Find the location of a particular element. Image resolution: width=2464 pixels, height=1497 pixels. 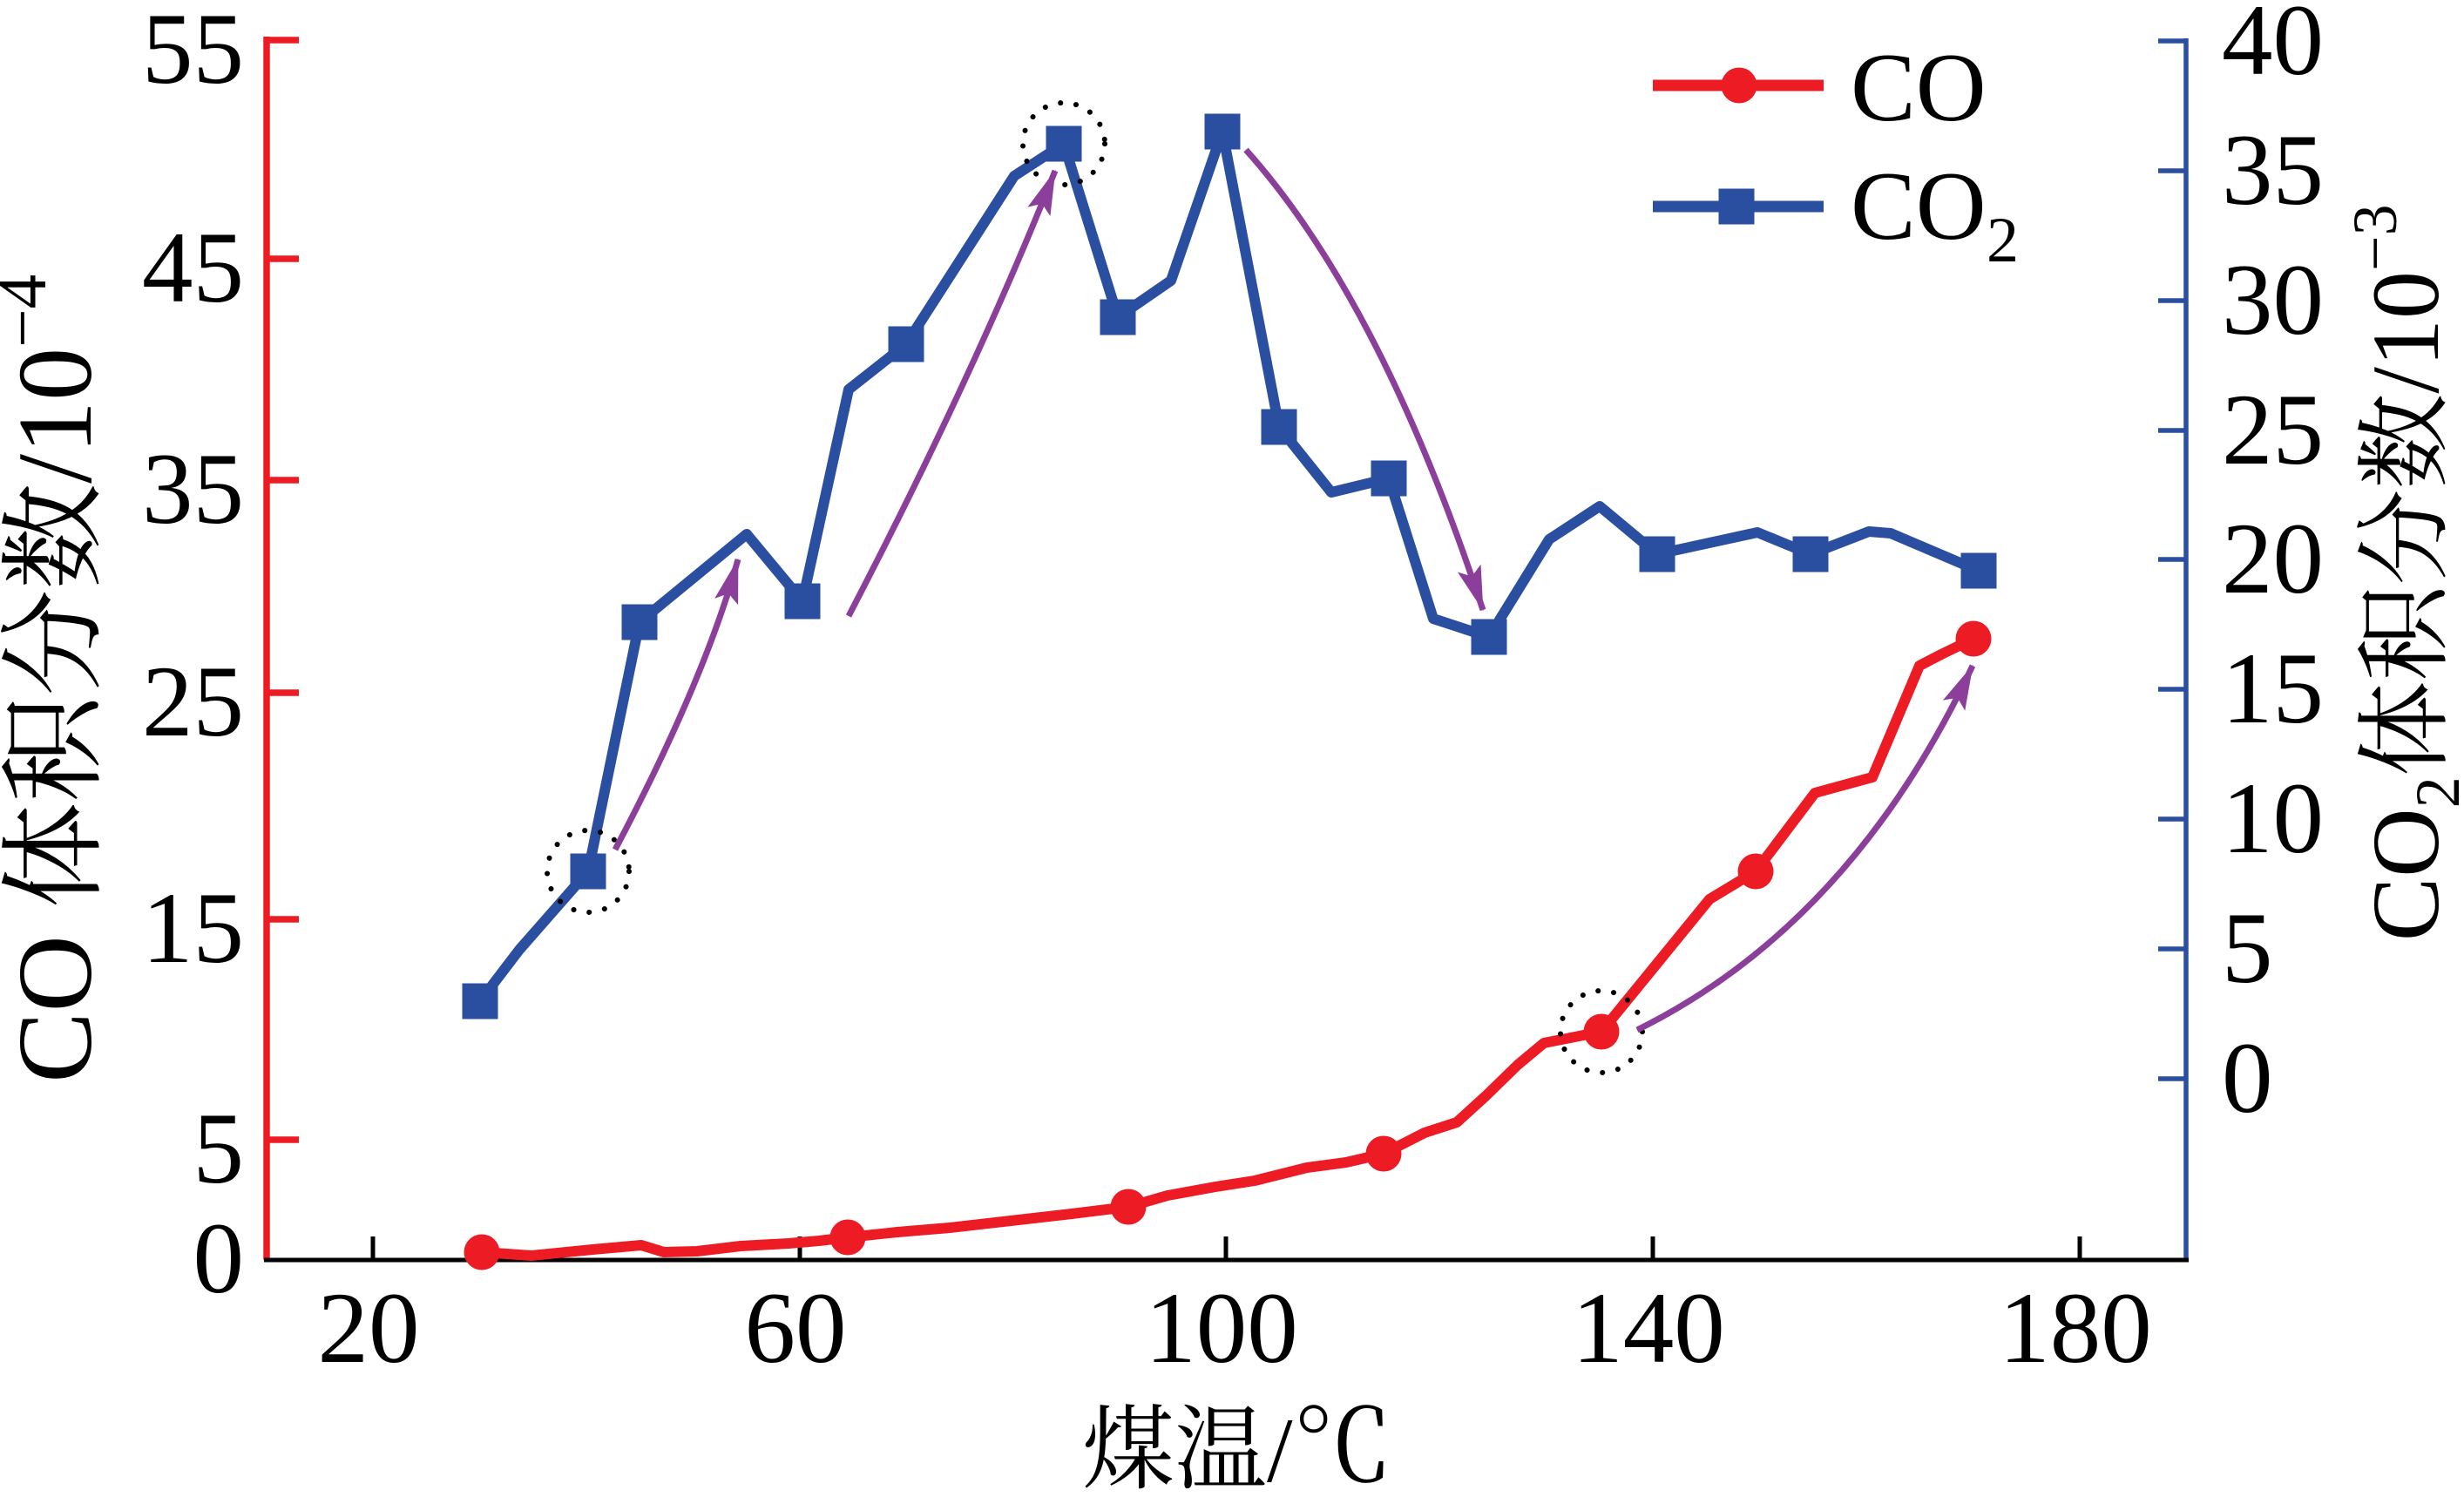

svg-text: 10 is located at coordinates (2273, 819).